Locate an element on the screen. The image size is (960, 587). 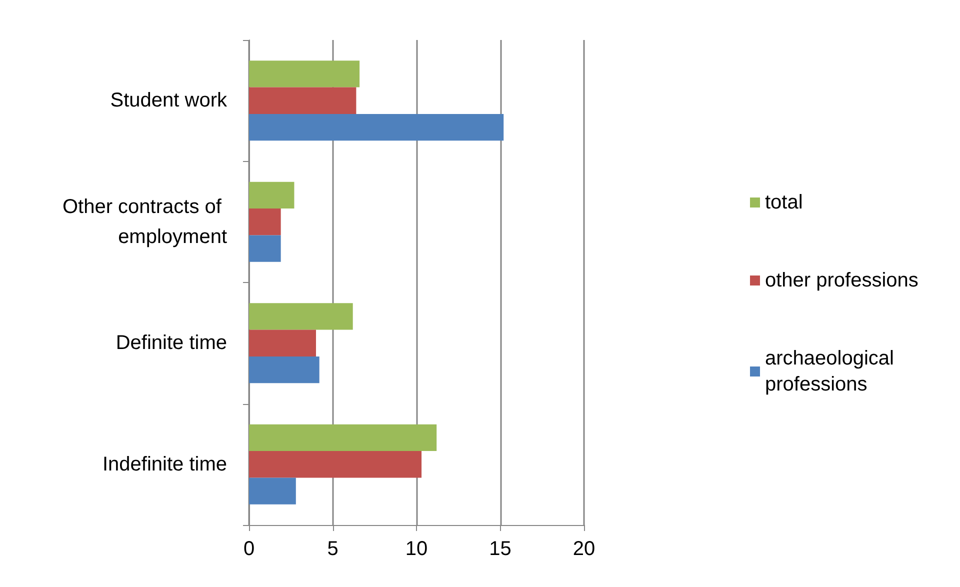
x-tick-label: 10 is located at coordinates (416, 549).